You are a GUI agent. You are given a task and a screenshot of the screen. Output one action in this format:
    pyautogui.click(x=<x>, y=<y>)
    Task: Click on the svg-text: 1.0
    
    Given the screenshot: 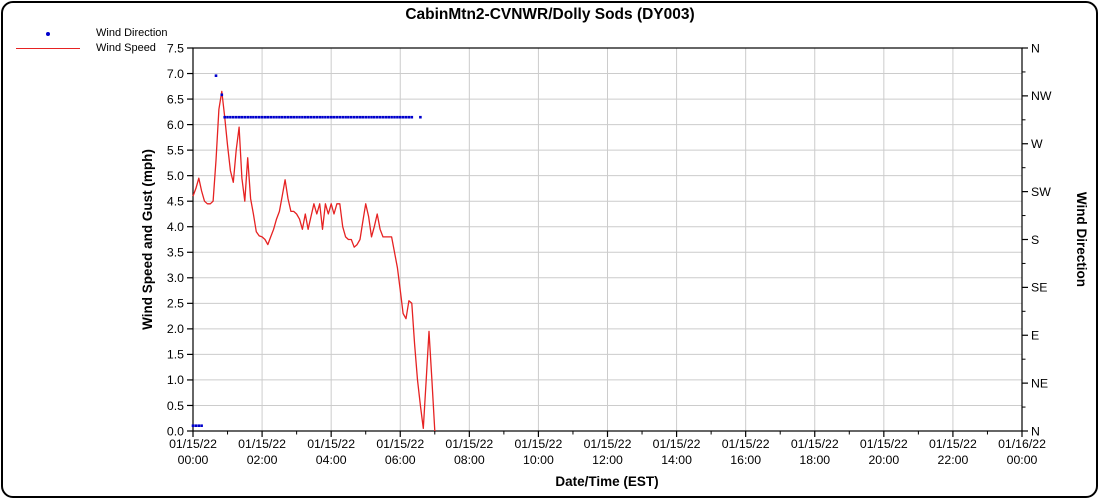 What is the action you would take?
    pyautogui.click(x=175, y=380)
    